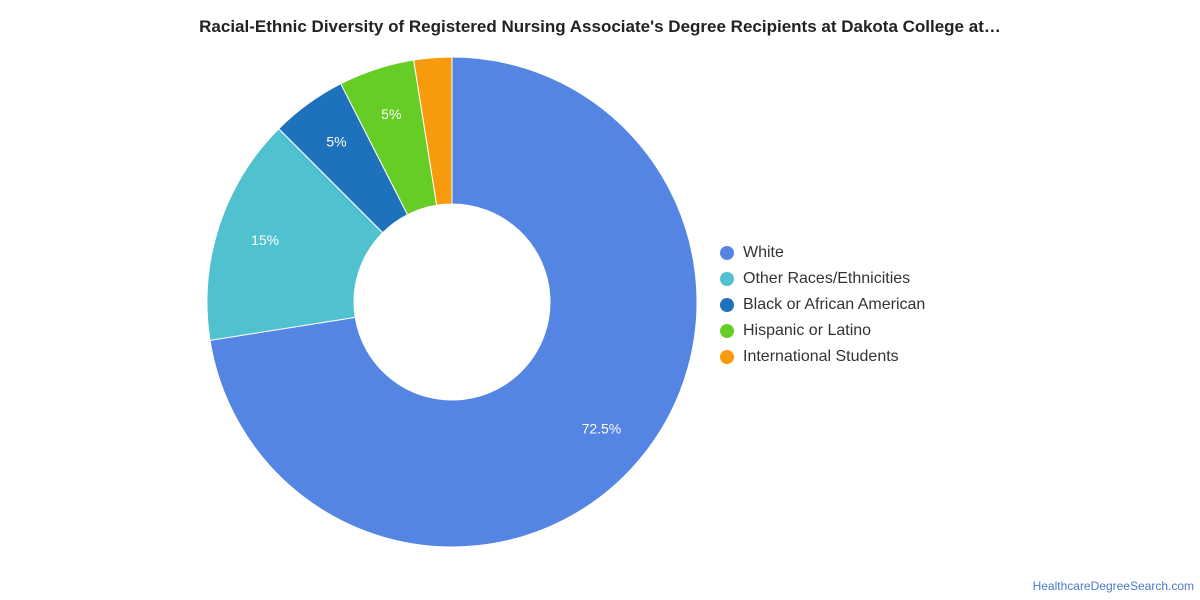 Image resolution: width=1200 pixels, height=600 pixels. Describe the element at coordinates (602, 428) in the screenshot. I see `data-label: 72.5%` at that location.